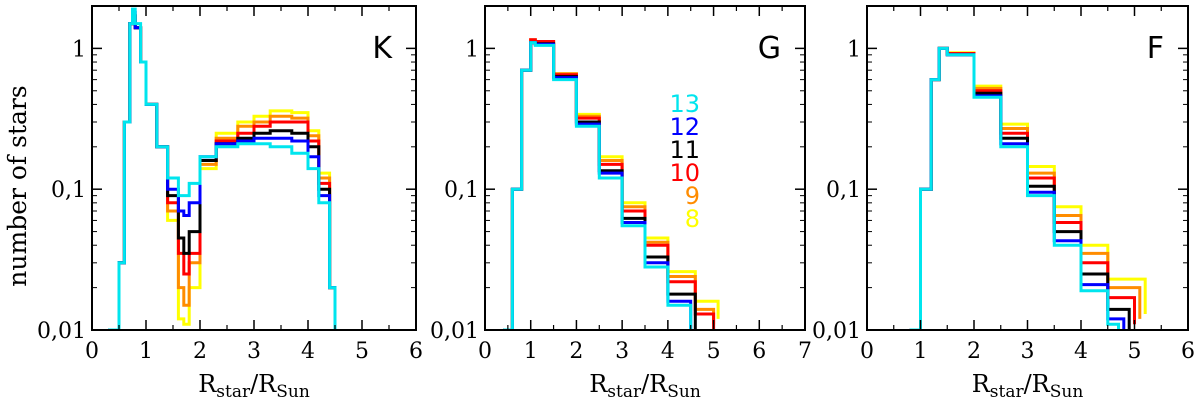 The width and height of the screenshot is (1200, 402). Describe the element at coordinates (382, 48) in the screenshot. I see `panel-label: K` at that location.